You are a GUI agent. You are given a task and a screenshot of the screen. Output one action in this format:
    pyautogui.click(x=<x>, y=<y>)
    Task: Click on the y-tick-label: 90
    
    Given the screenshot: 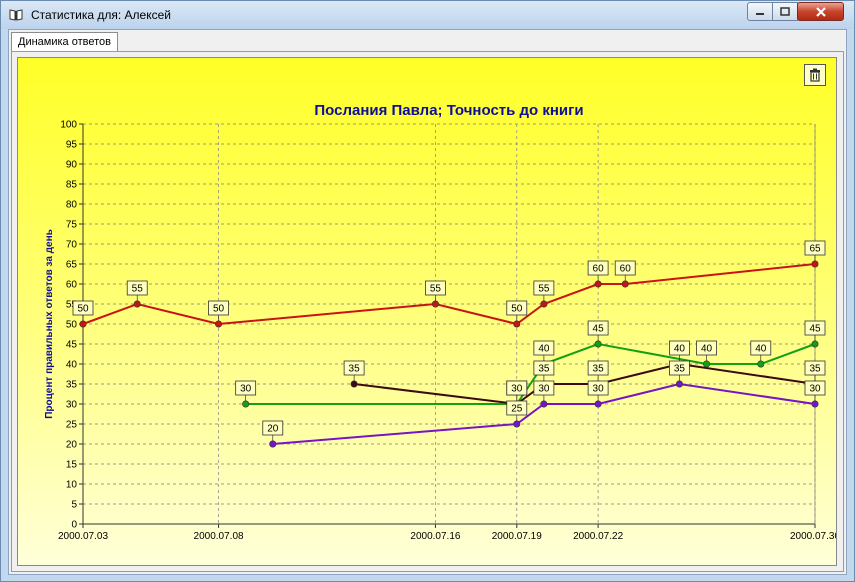 What is the action you would take?
    pyautogui.click(x=72, y=165)
    